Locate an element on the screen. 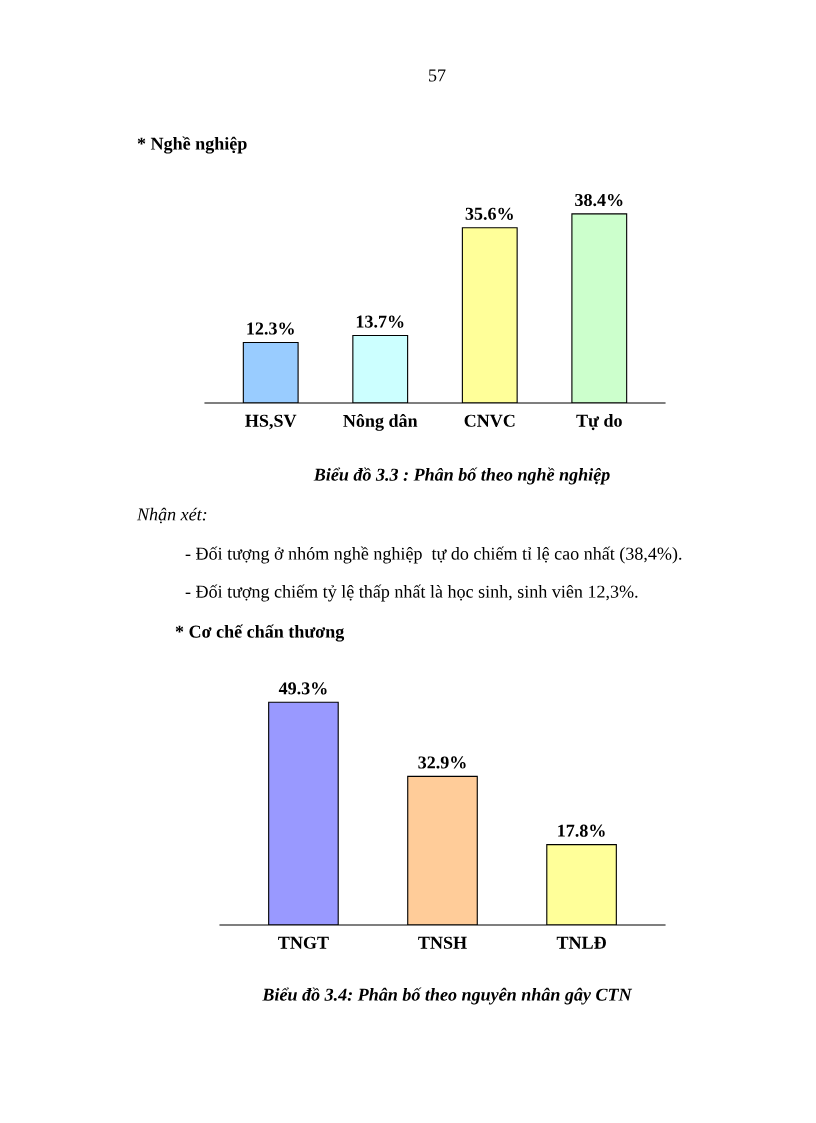  x-tick-label: TNSH is located at coordinates (442, 942).